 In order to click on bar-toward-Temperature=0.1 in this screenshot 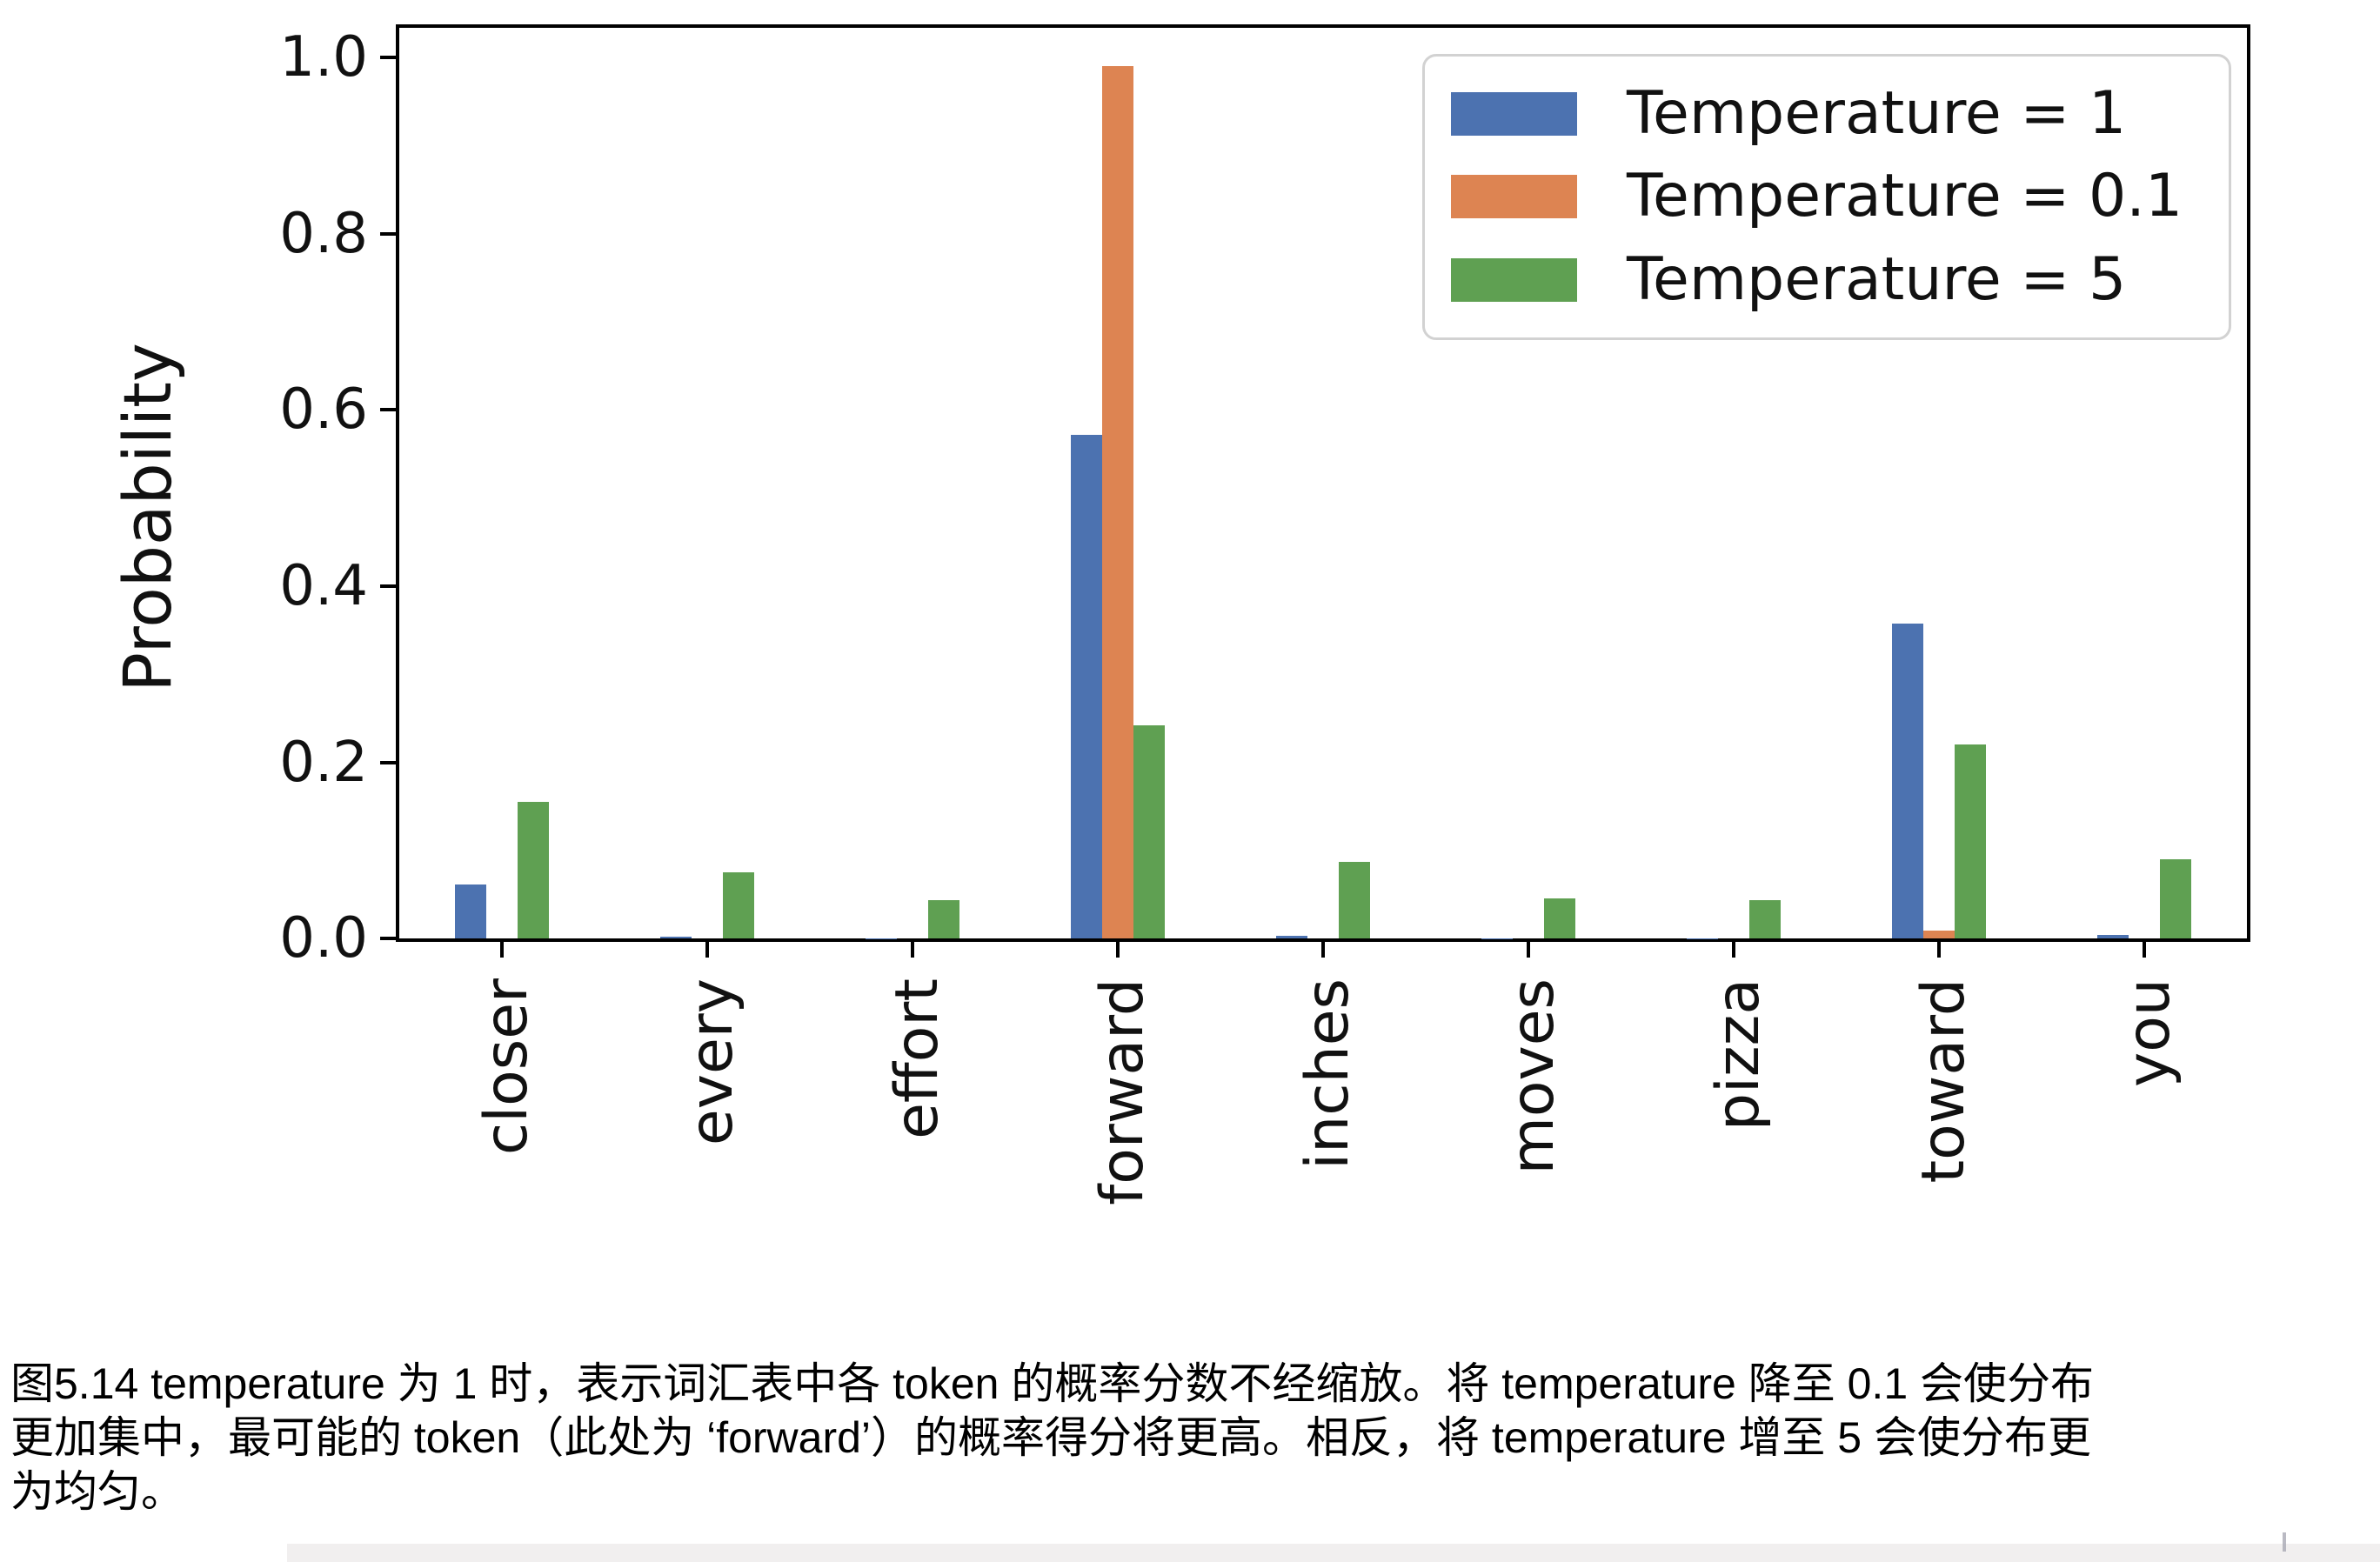, I will do `click(1939, 934)`.